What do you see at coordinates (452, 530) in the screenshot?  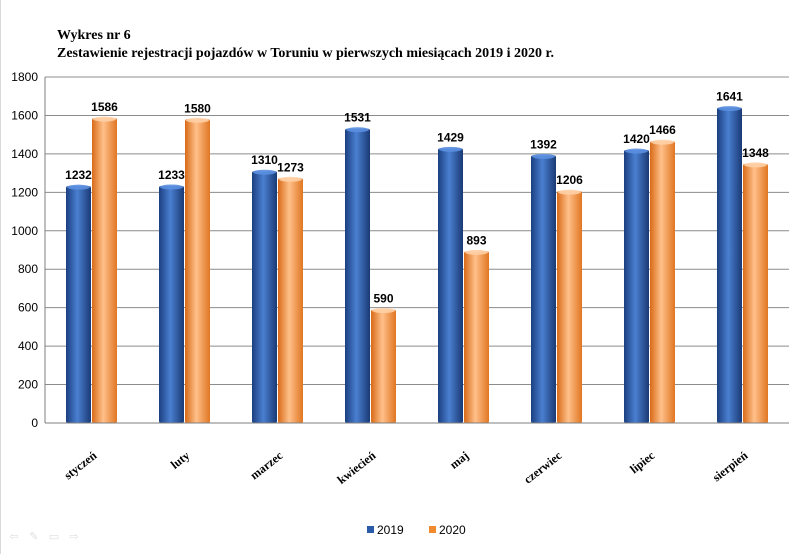 I see `legend-label-2020: 2020` at bounding box center [452, 530].